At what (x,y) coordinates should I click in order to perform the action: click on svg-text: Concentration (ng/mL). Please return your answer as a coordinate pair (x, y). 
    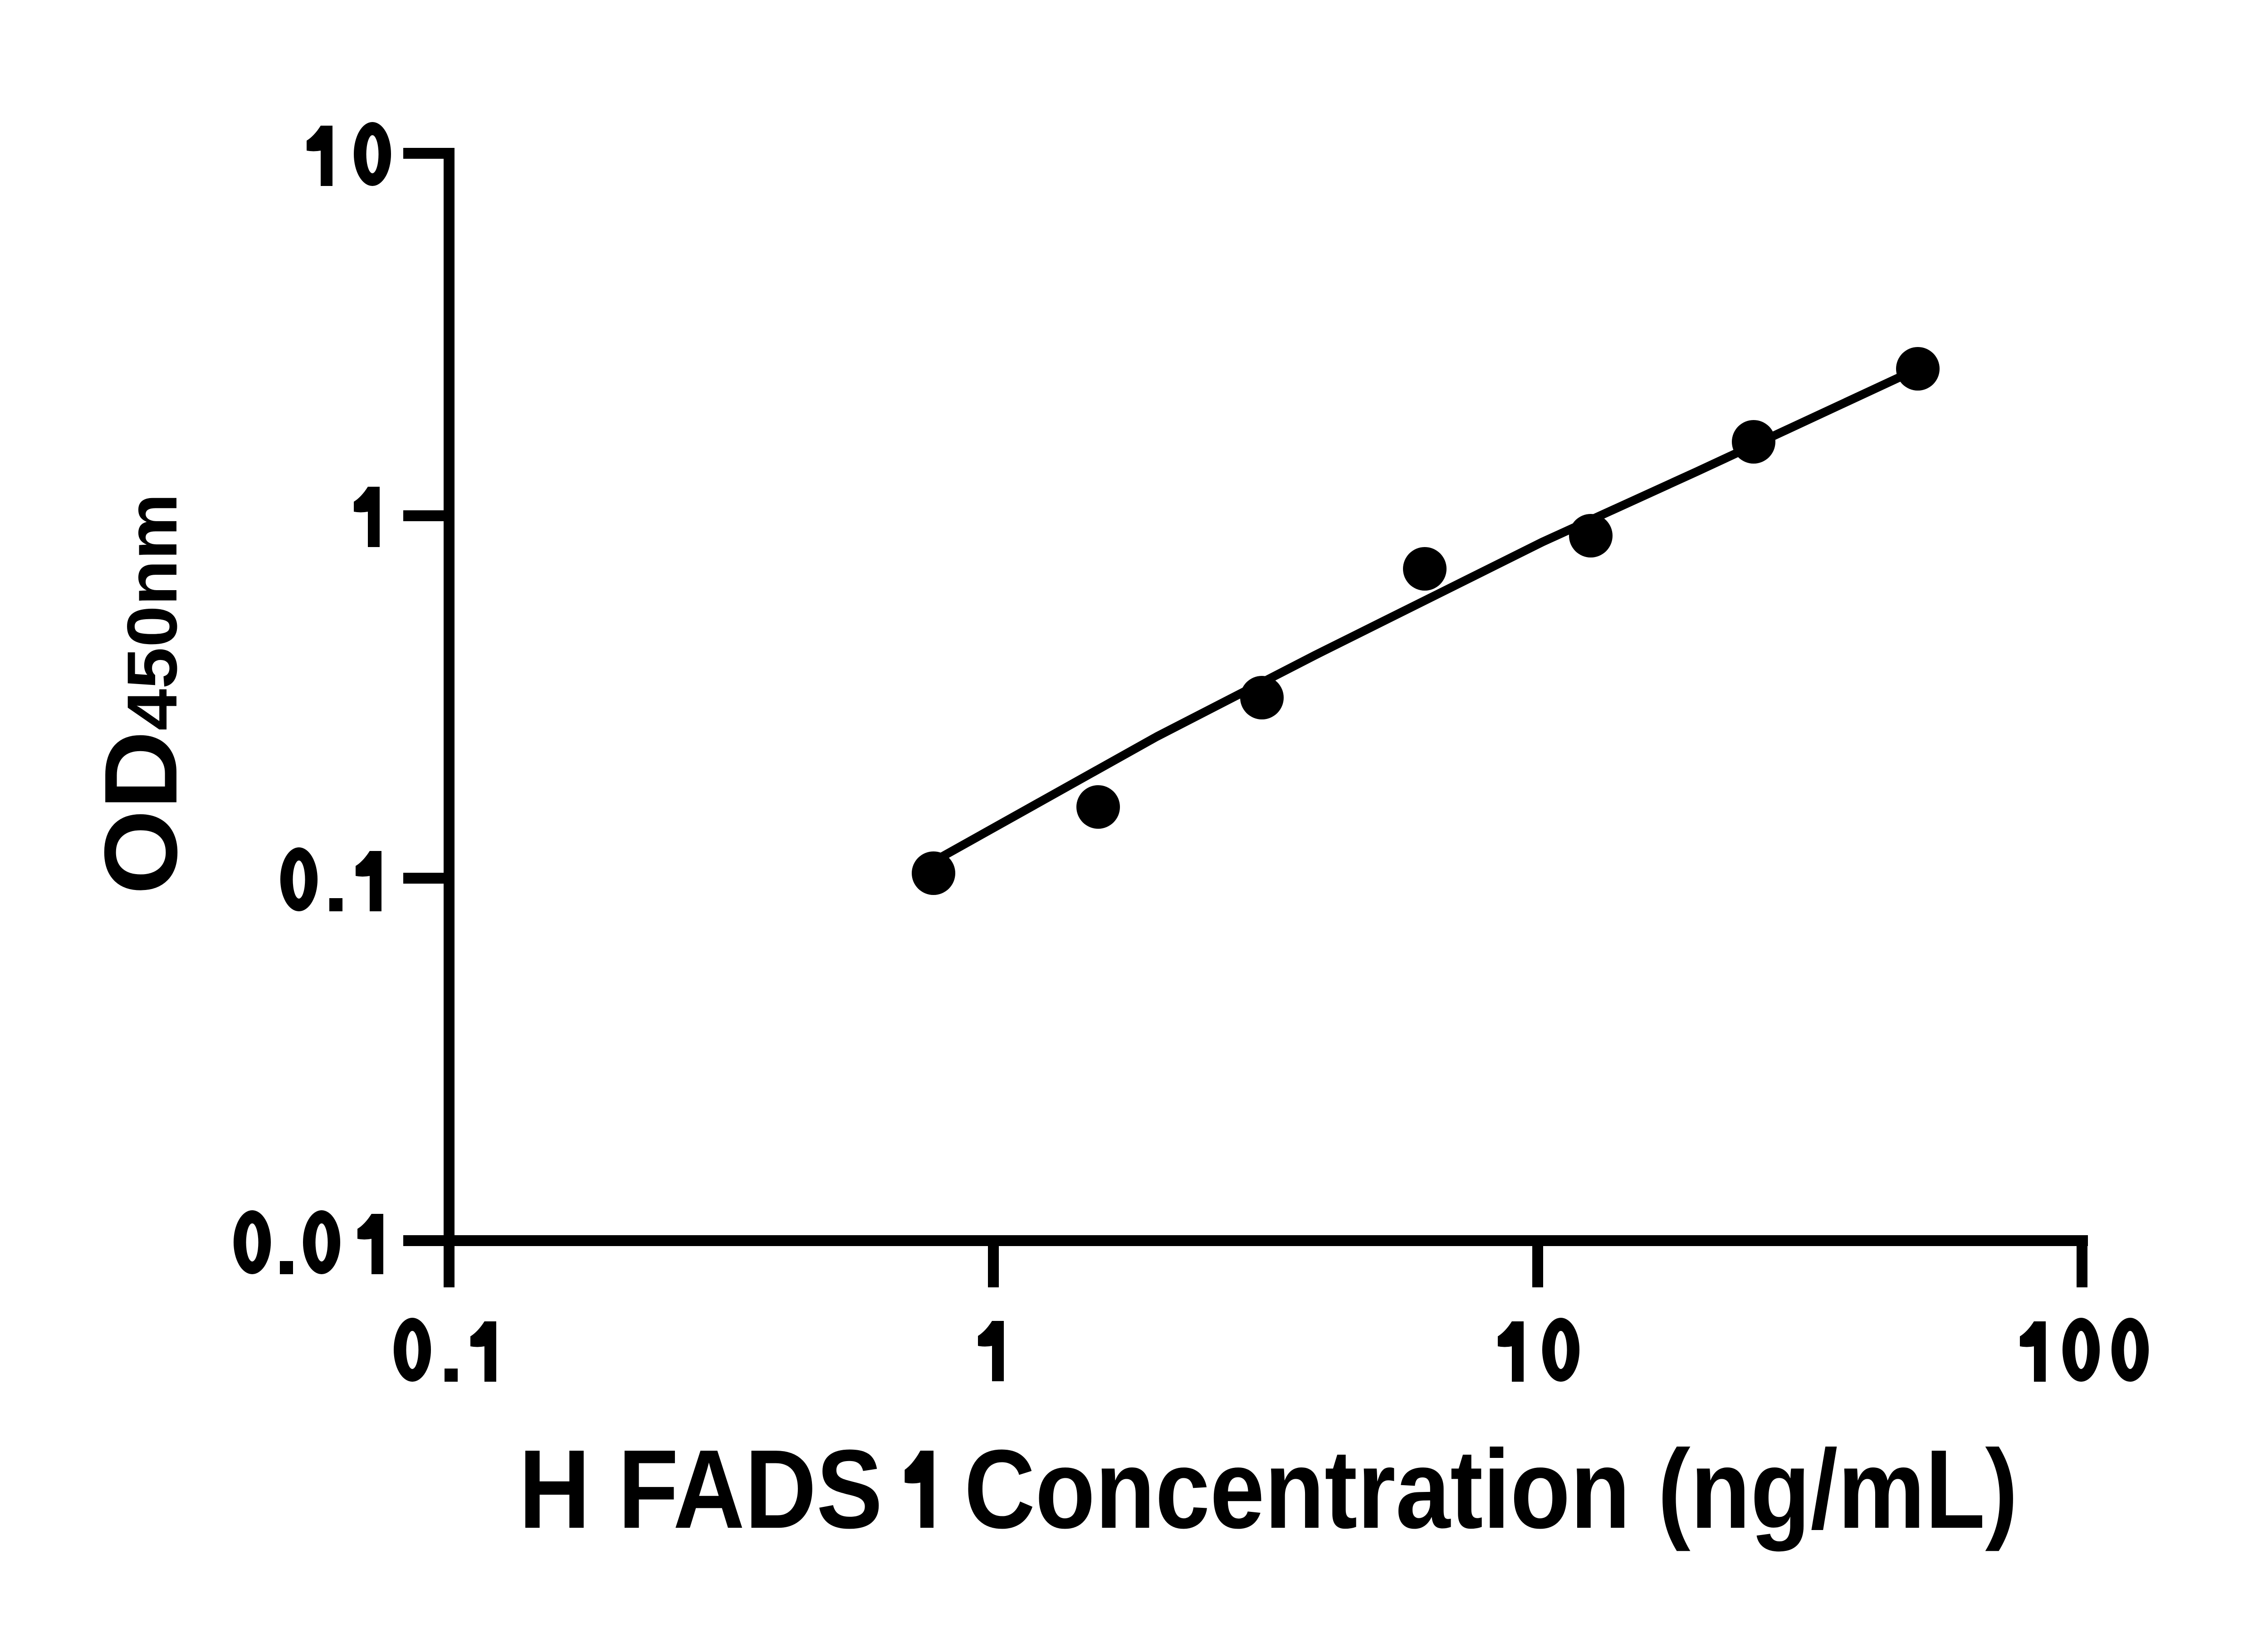
    Looking at the image, I should click on (1491, 1489).